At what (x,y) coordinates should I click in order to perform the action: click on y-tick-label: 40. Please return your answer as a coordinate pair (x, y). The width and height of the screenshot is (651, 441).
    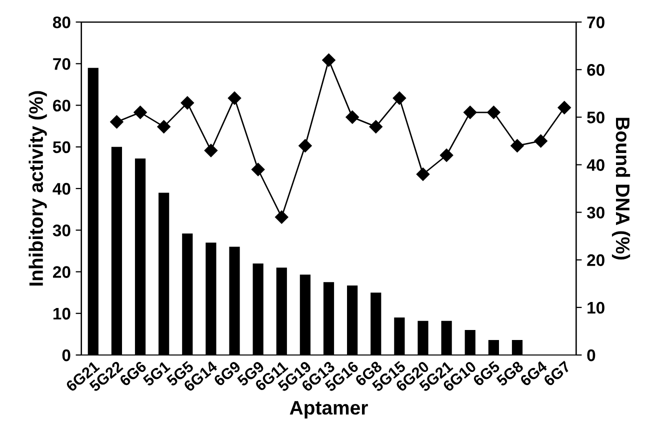
    Looking at the image, I should click on (61, 188).